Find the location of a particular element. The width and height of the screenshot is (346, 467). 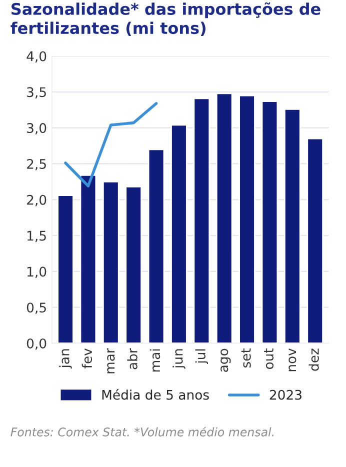

y-tick-label: 3,5 is located at coordinates (36, 92).